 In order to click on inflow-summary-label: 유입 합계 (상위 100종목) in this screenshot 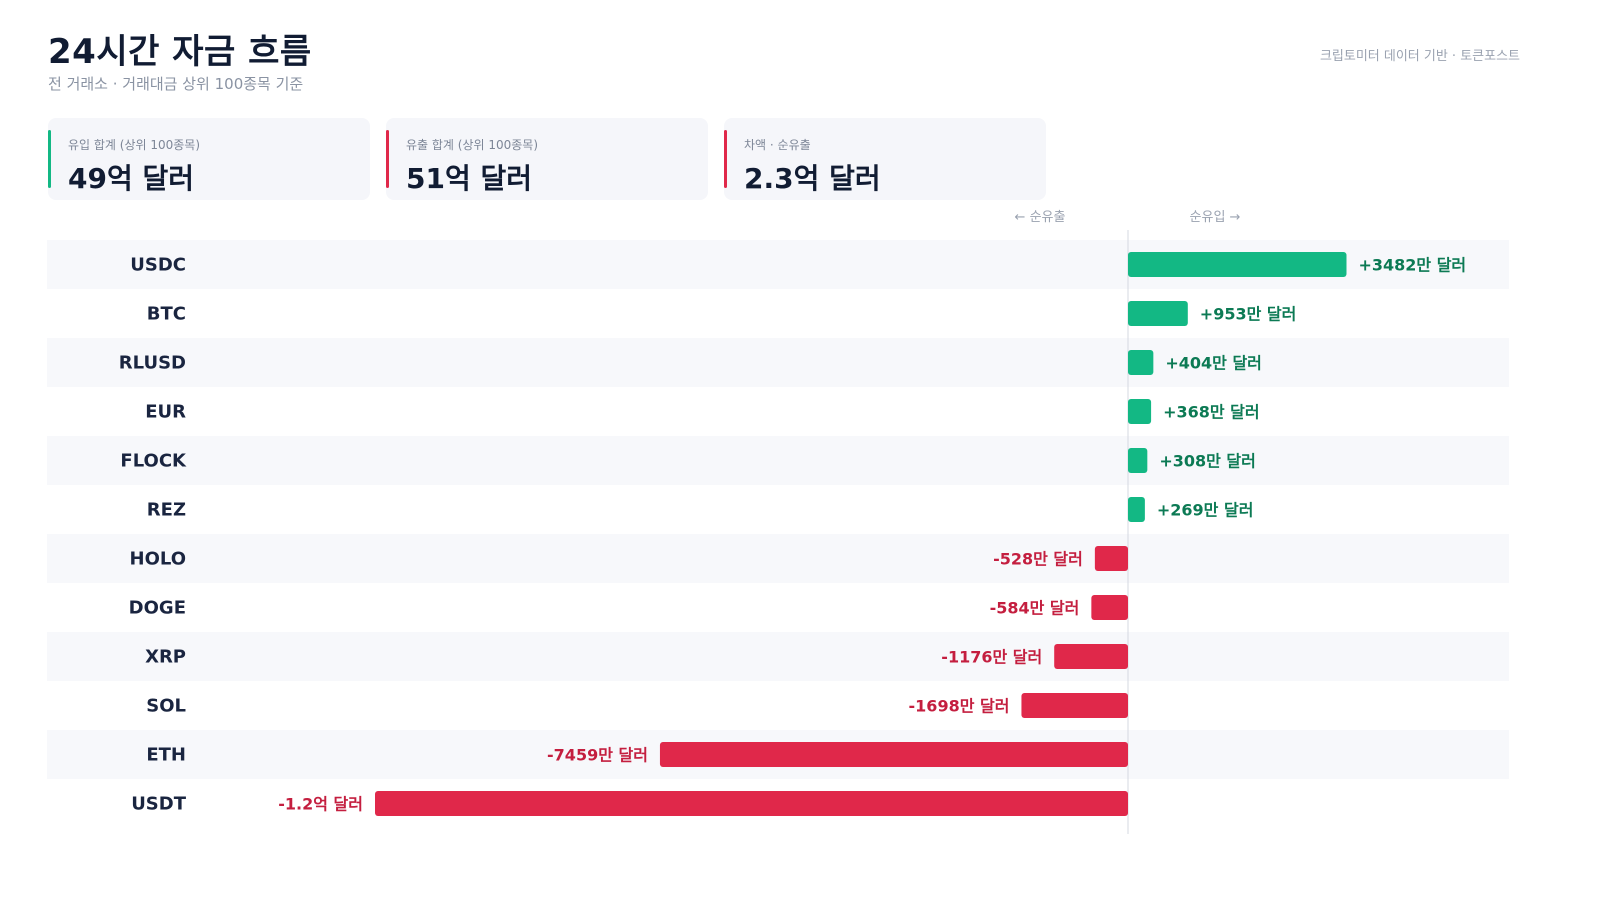, I will do `click(134, 145)`.